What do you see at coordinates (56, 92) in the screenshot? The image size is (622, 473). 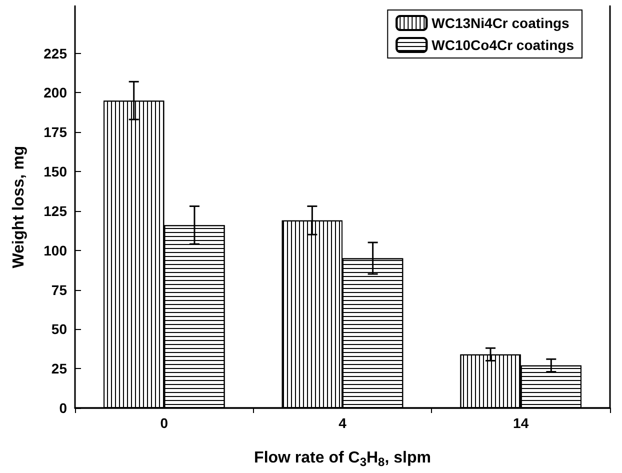 I see `y-tick-label: 200` at bounding box center [56, 92].